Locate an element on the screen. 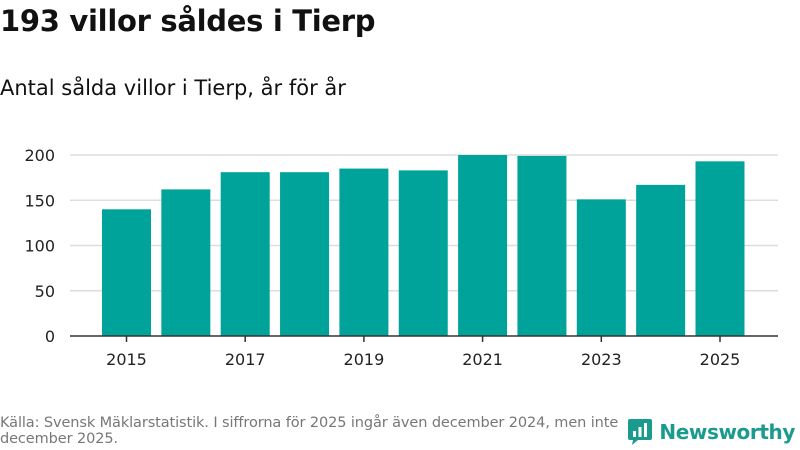 Image resolution: width=800 pixels, height=450 pixels. x-tick-label: 2017 is located at coordinates (245, 359).